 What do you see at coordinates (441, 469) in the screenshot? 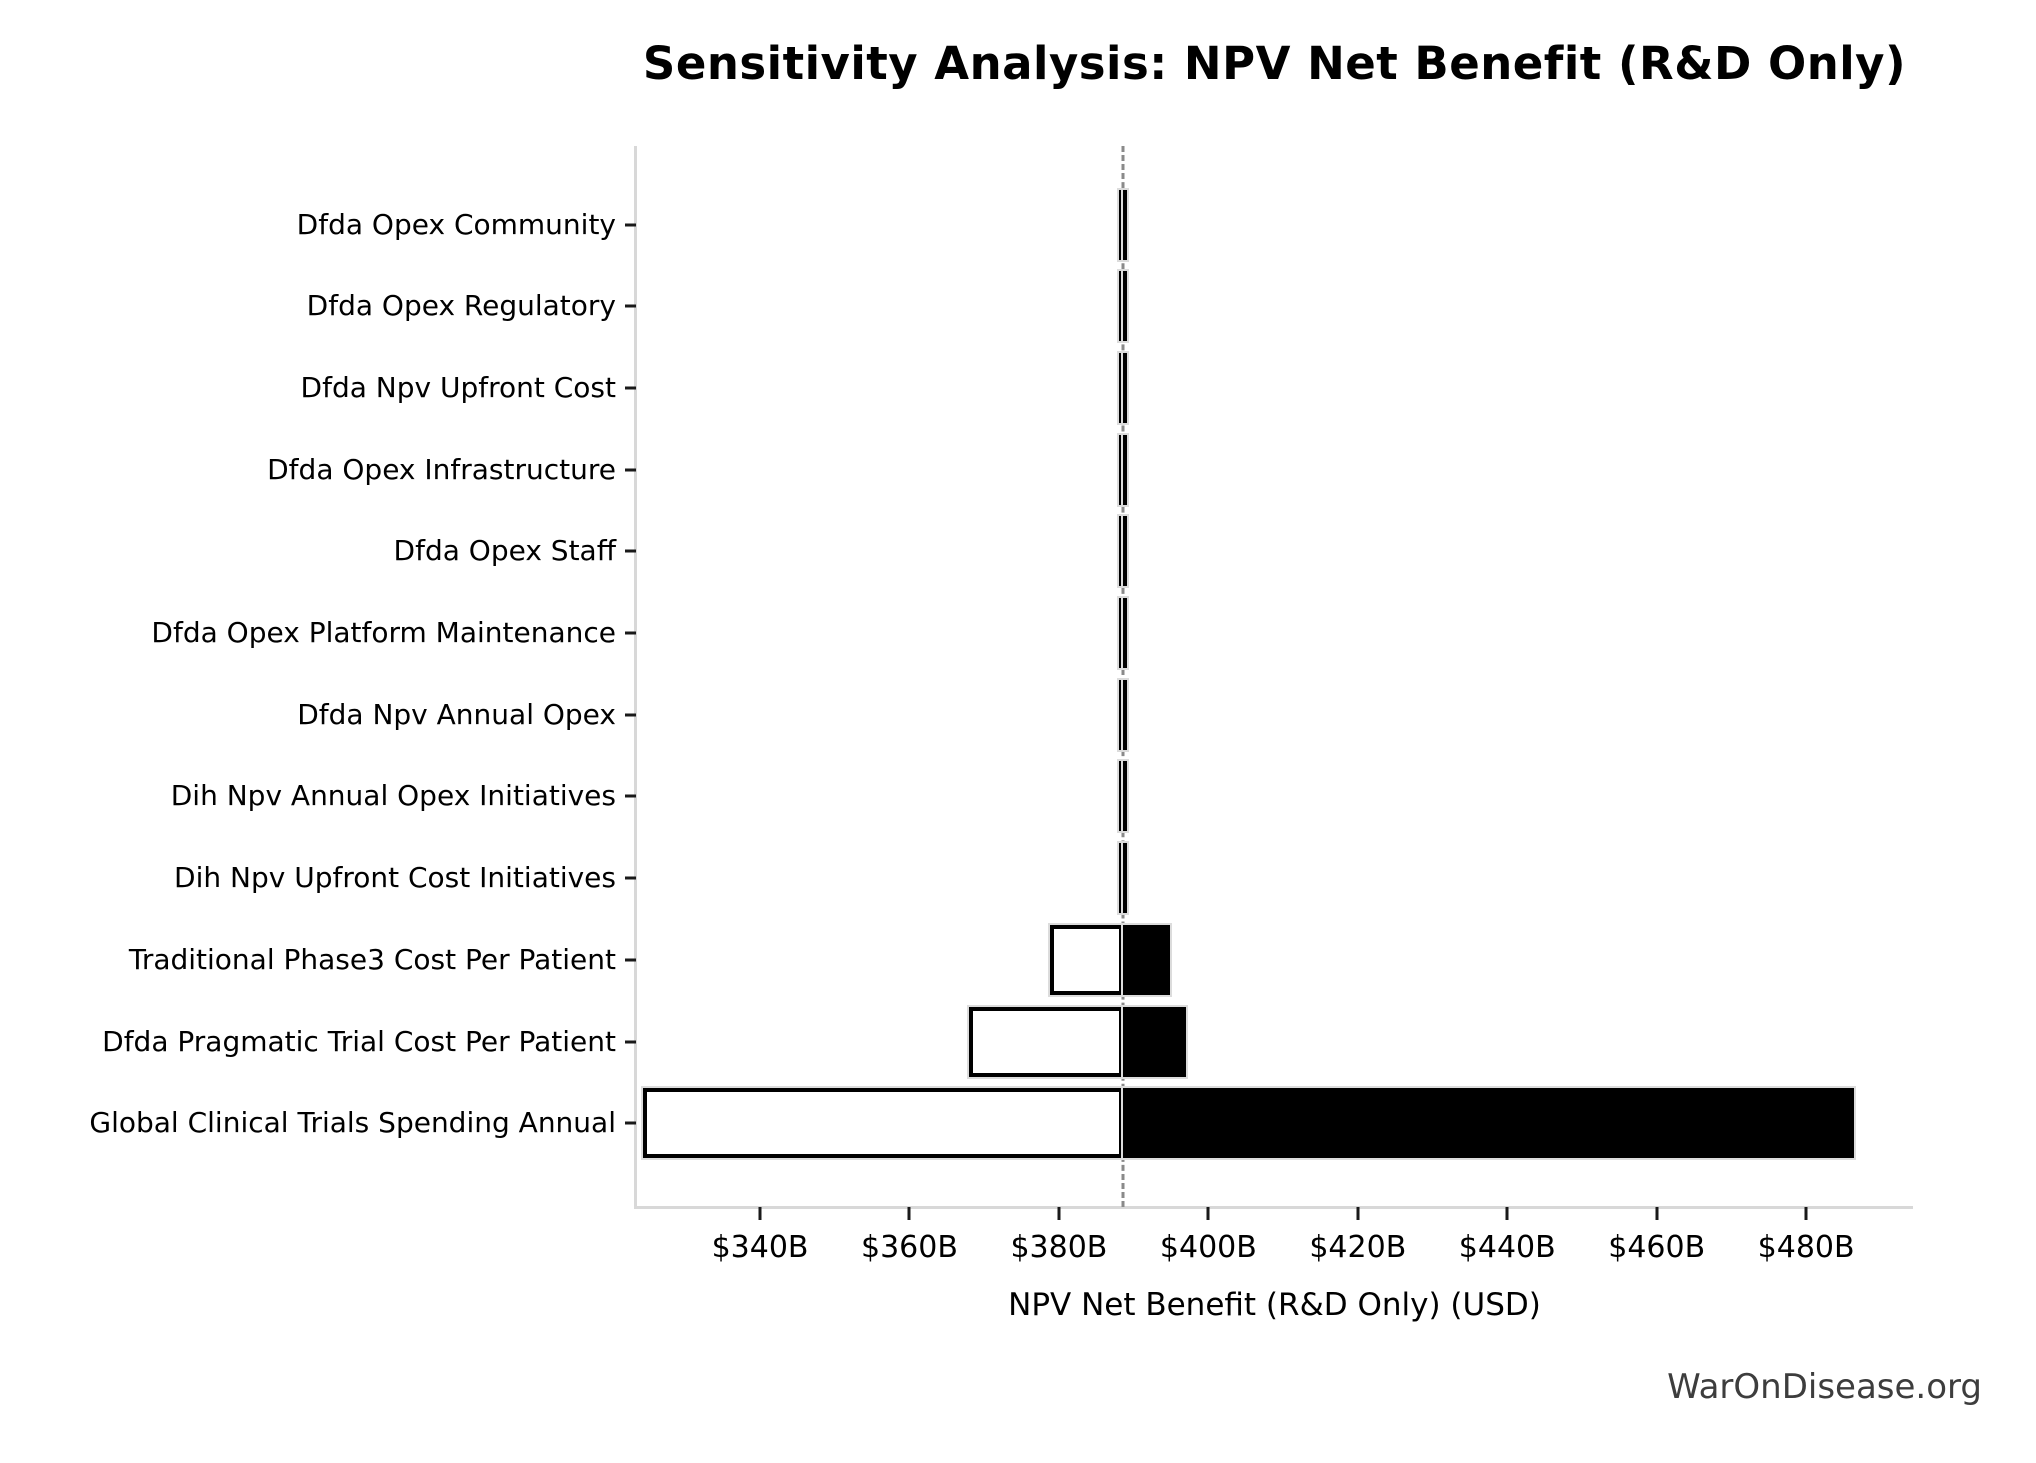
I see `y-axis-category-label: Dfda Opex Infrastructure` at bounding box center [441, 469].